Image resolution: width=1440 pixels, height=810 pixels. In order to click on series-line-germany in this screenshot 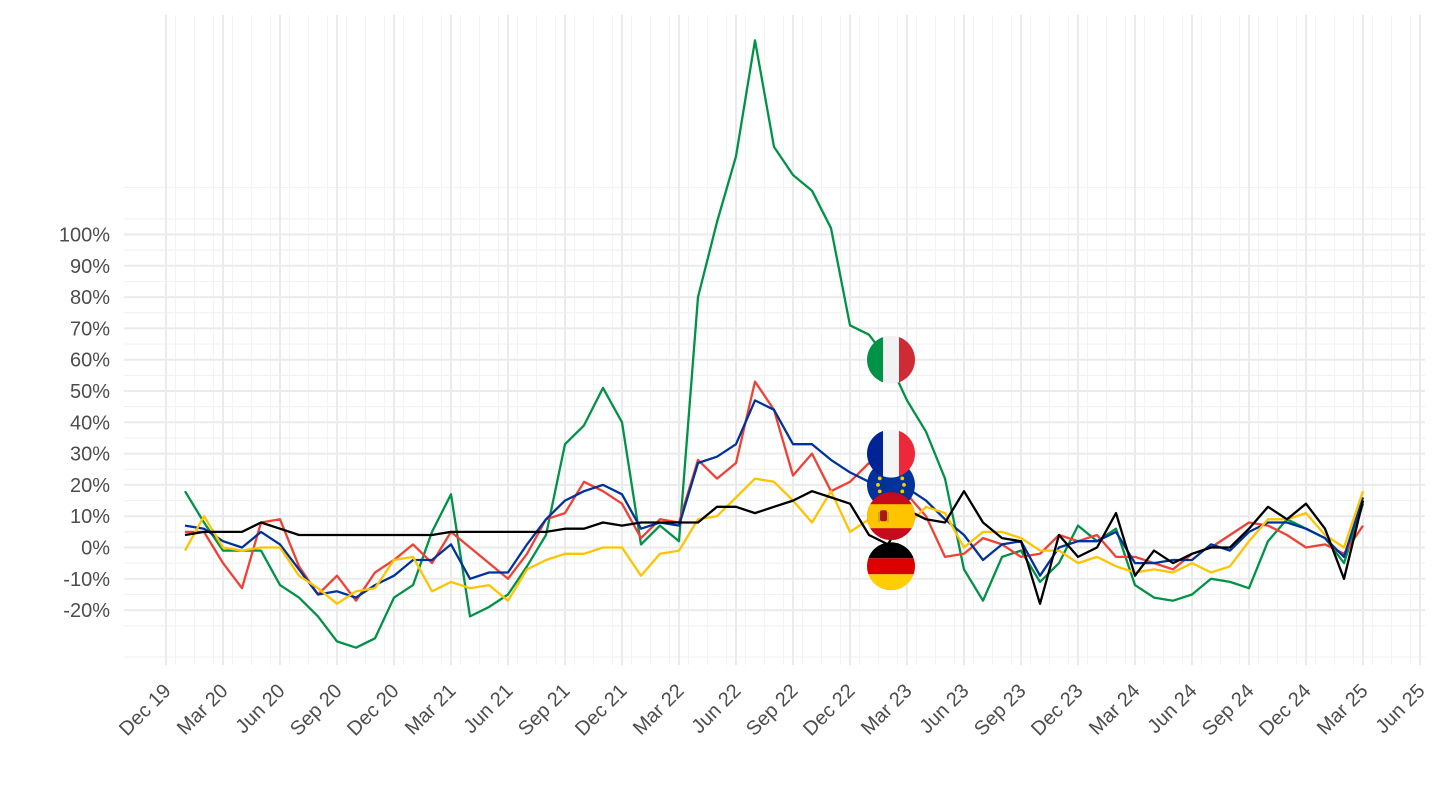, I will do `click(774, 547)`.